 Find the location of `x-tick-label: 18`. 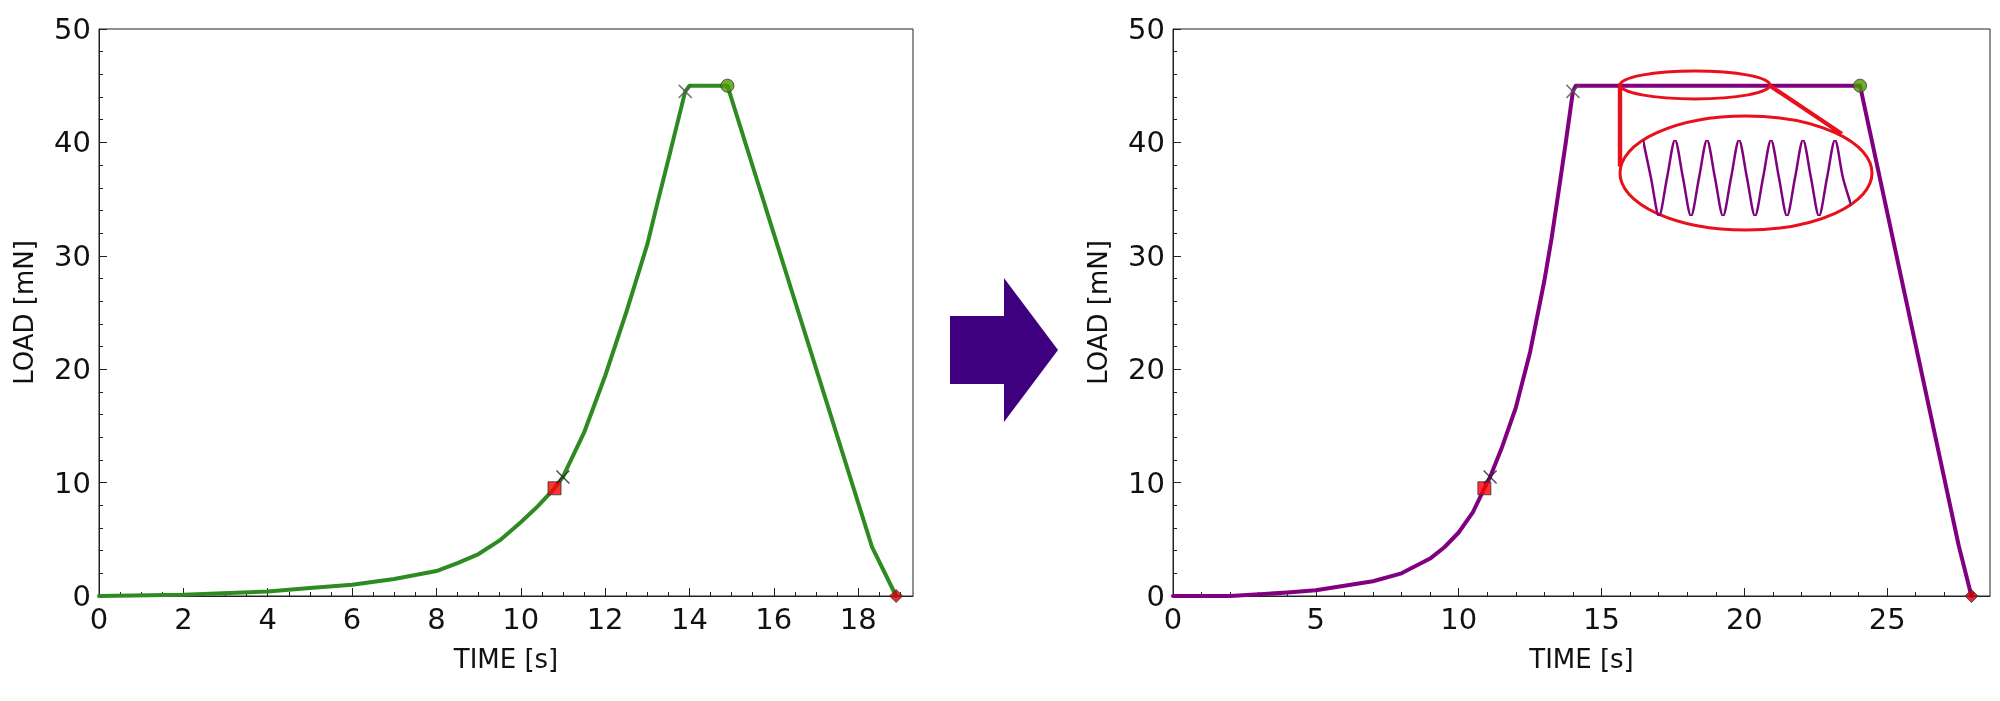

x-tick-label: 18 is located at coordinates (858, 618).